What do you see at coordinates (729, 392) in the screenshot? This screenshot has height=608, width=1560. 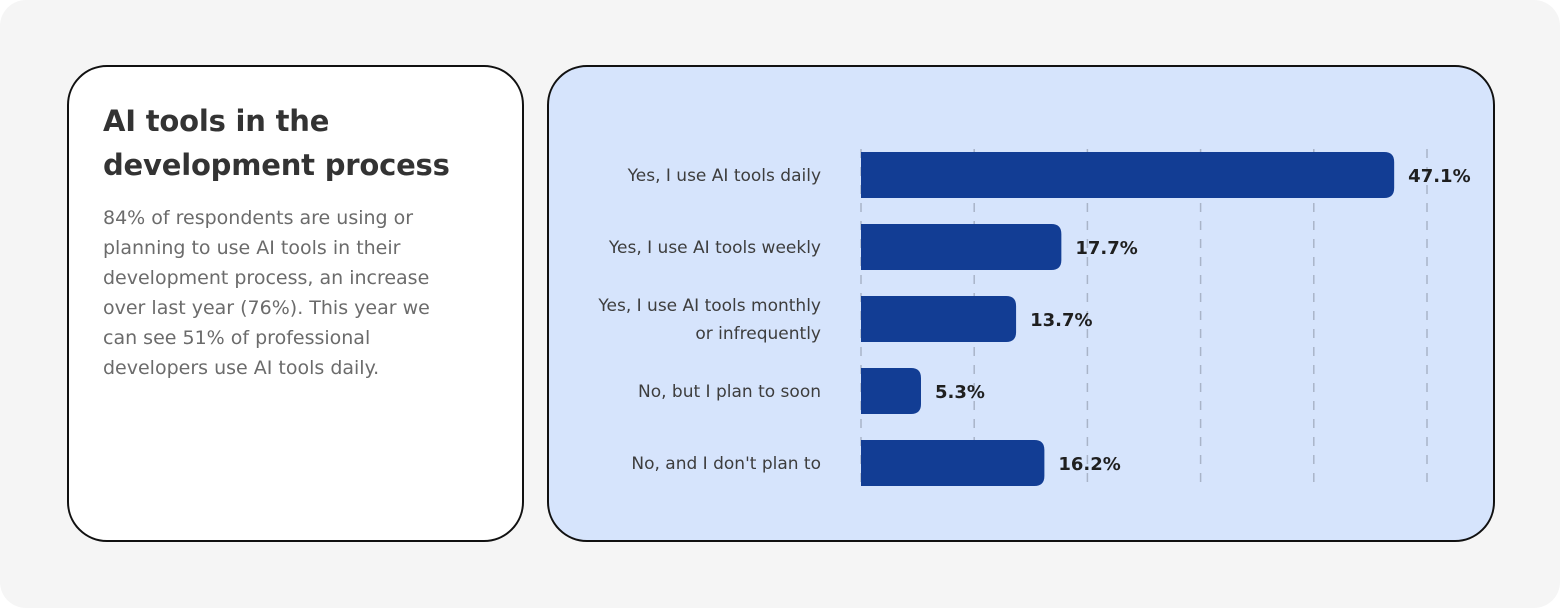 I see `category-label: No, but I plan to soon` at bounding box center [729, 392].